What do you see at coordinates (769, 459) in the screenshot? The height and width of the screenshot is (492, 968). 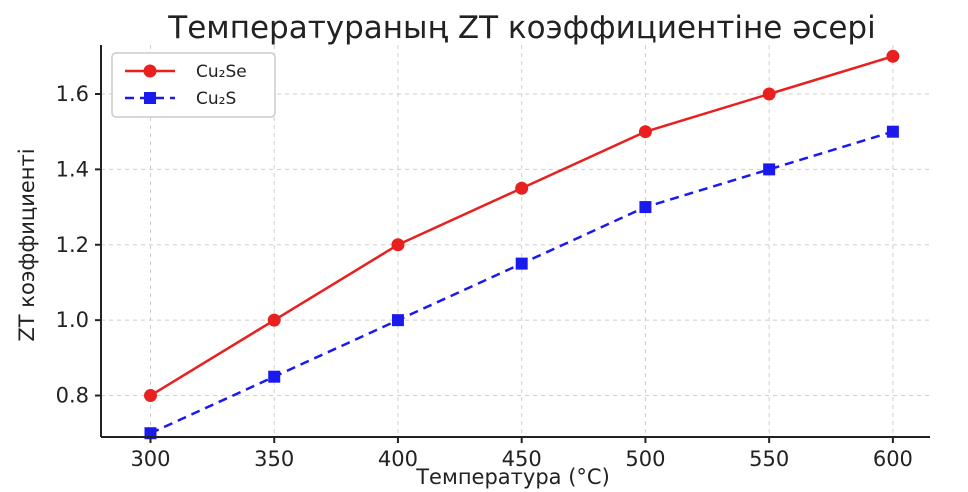 I see `x-tick-label: 550` at bounding box center [769, 459].